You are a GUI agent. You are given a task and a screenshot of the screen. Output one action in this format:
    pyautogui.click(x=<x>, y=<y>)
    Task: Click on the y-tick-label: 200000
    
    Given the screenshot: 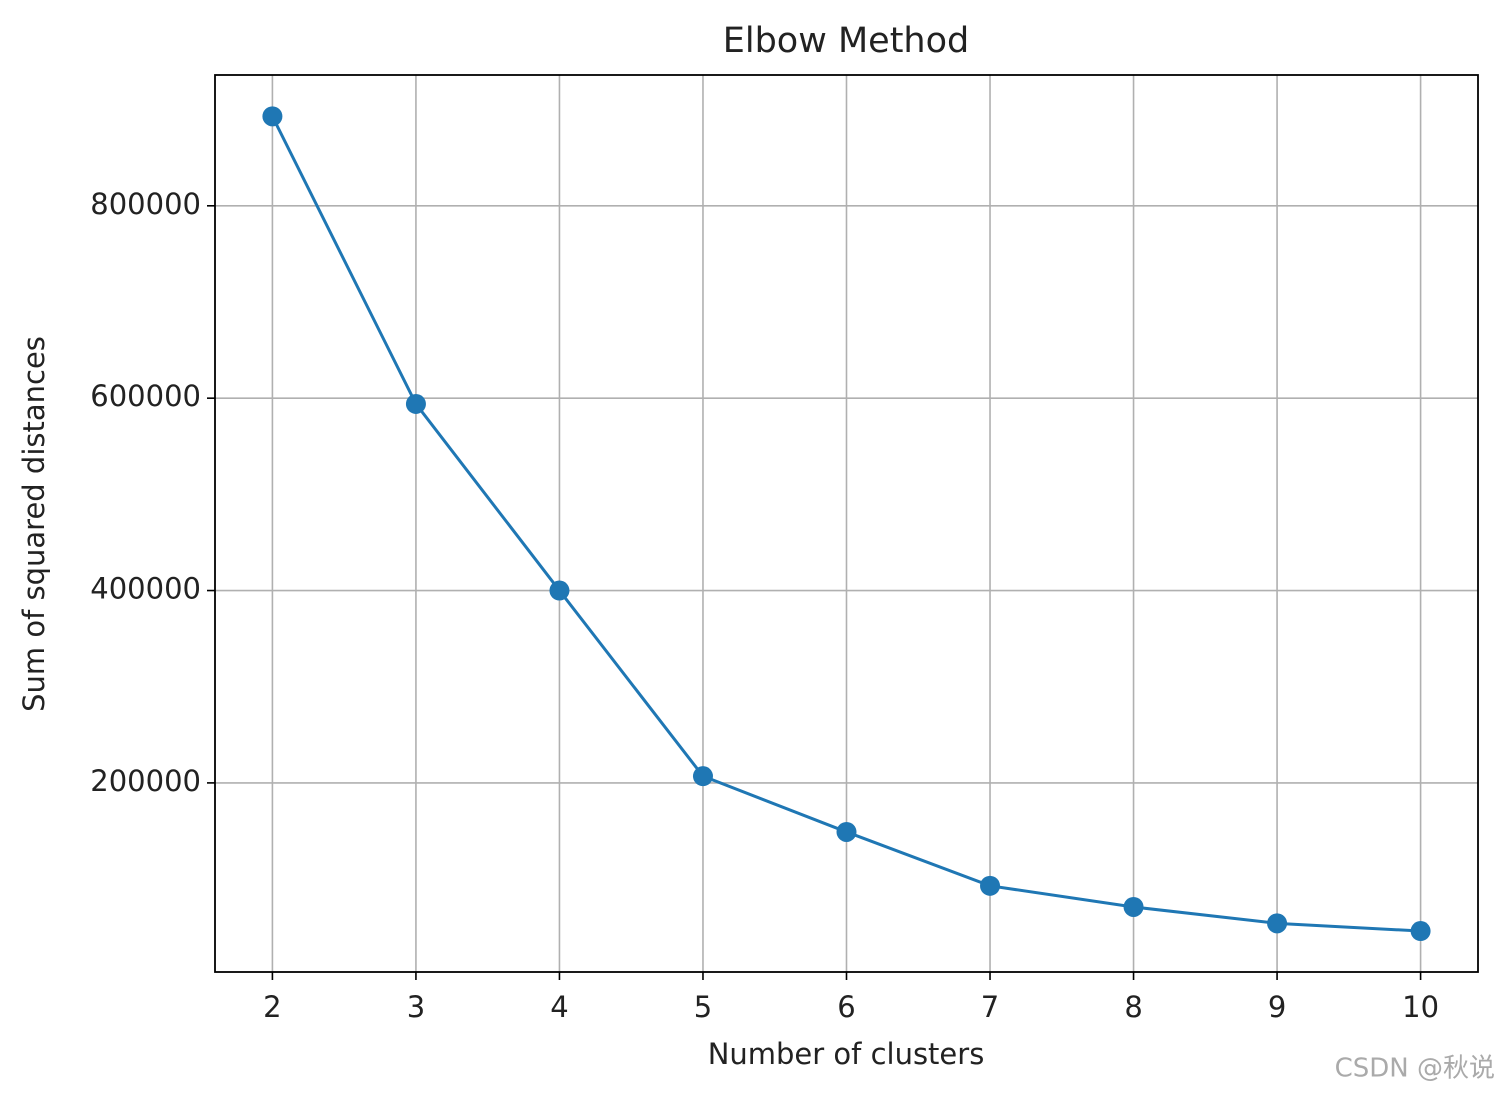 What is the action you would take?
    pyautogui.click(x=145, y=781)
    